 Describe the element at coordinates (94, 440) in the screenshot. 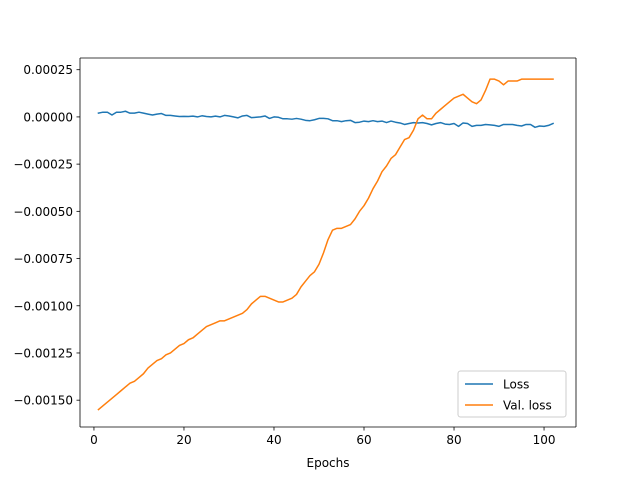

I see `x-tick-label: 0` at that location.